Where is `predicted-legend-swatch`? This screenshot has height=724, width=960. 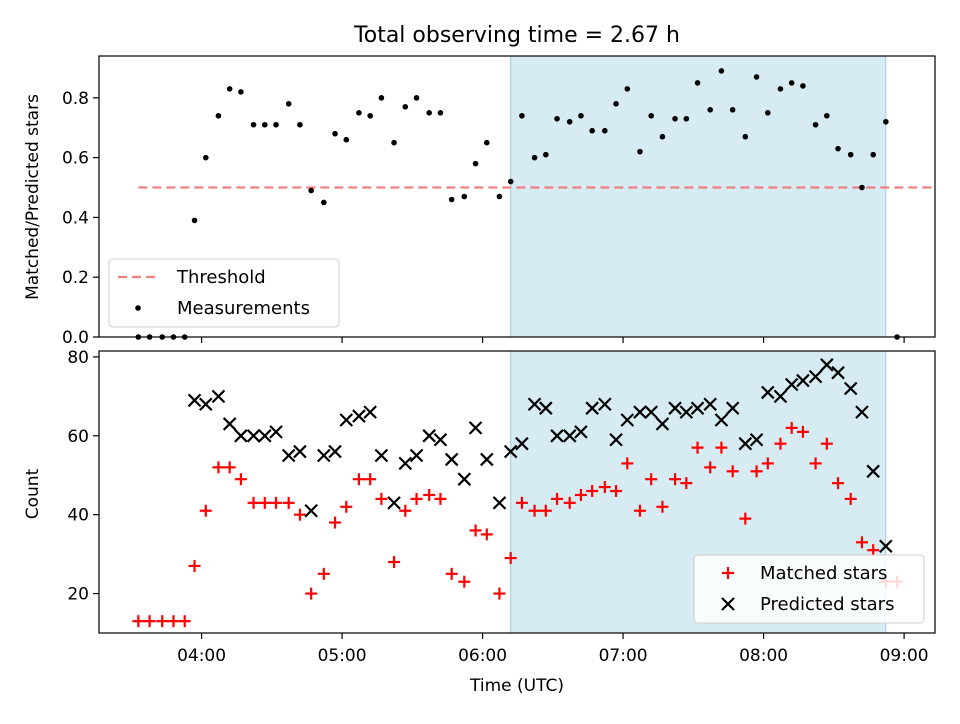 predicted-legend-swatch is located at coordinates (728, 604).